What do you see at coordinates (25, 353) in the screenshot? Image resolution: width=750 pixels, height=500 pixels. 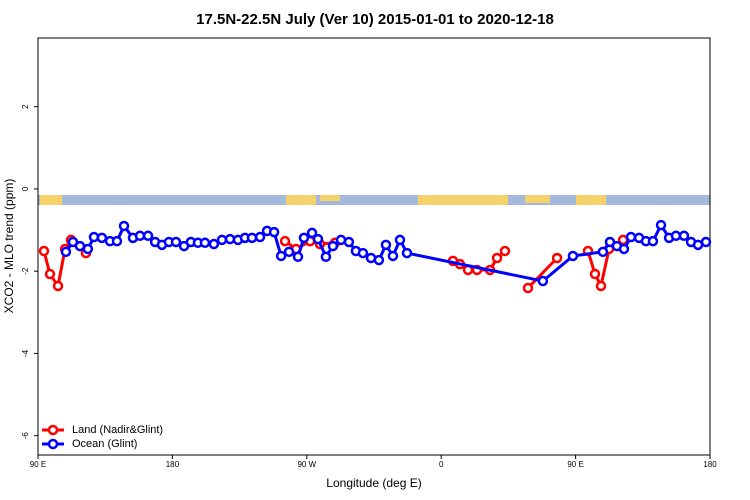 I see `y-tick-label: -4` at bounding box center [25, 353].